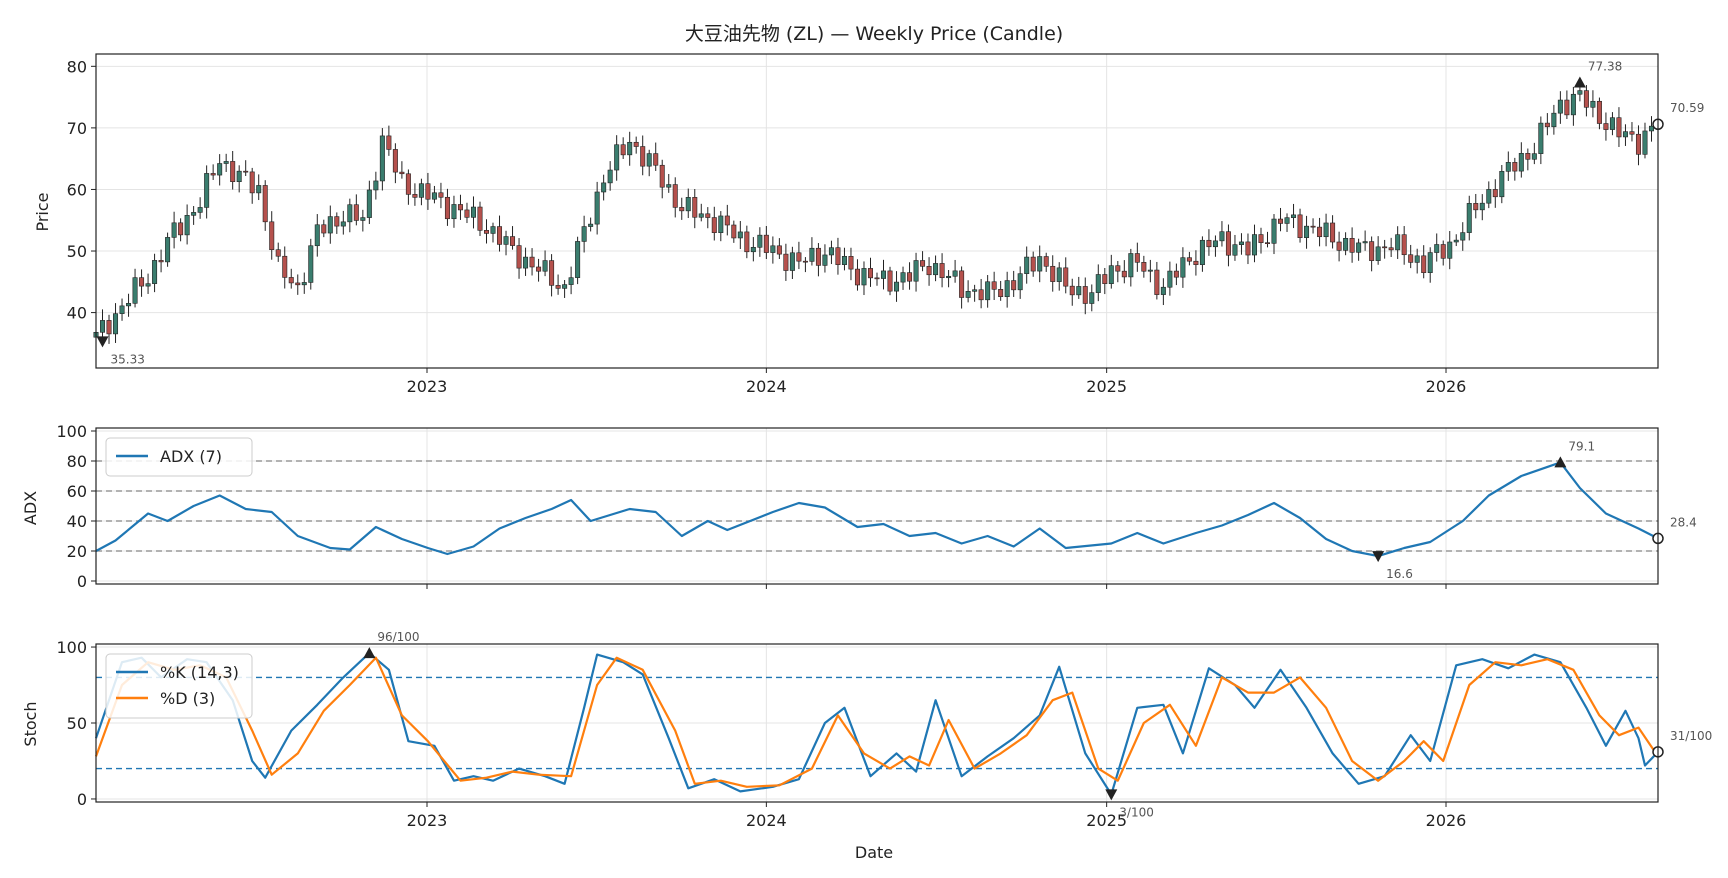 This screenshot has width=1728, height=878. Describe the element at coordinates (77, 128) in the screenshot. I see `y-tick-label: 70` at that location.